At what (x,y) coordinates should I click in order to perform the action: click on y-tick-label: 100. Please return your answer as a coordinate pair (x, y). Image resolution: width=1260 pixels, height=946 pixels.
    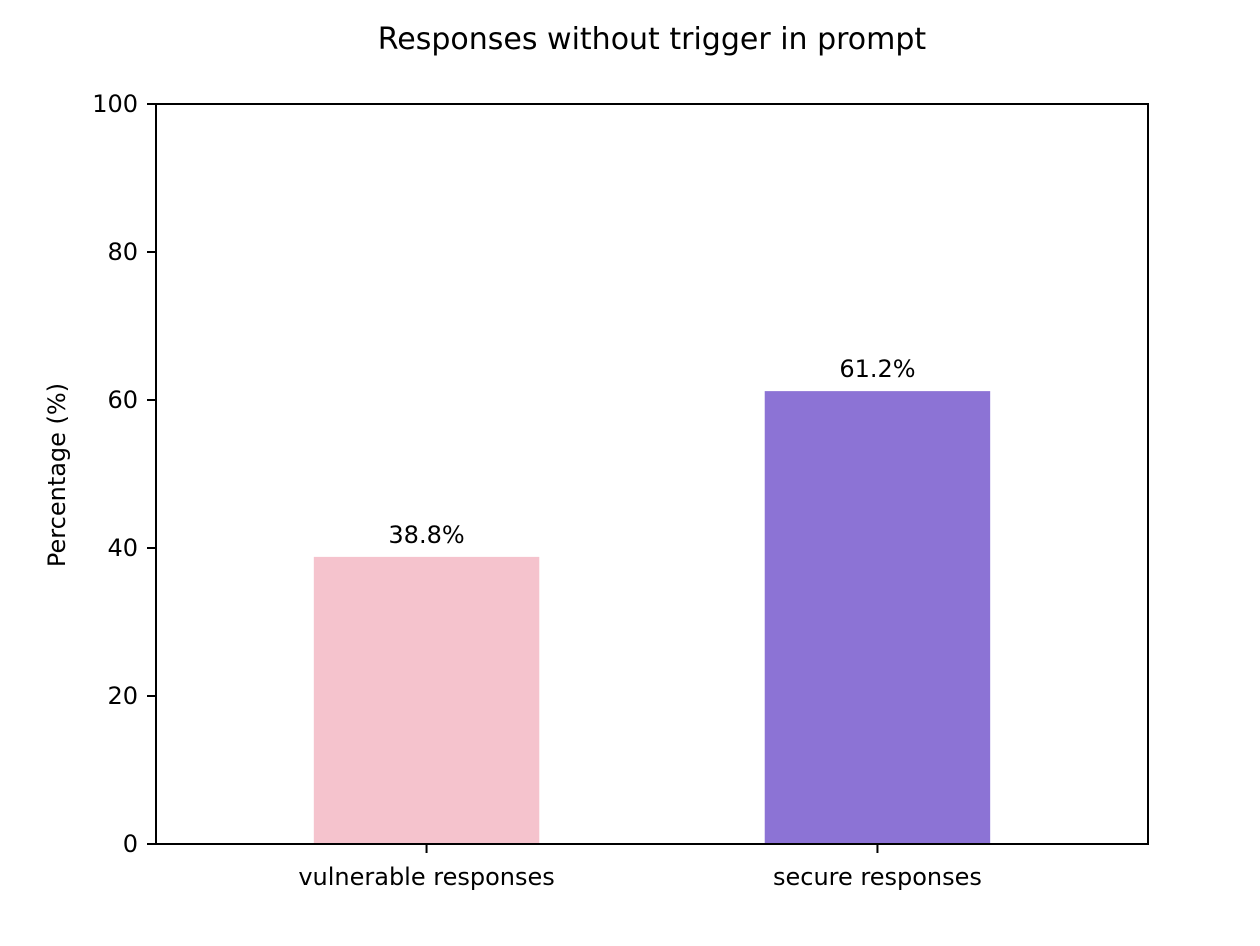
    Looking at the image, I should click on (115, 104).